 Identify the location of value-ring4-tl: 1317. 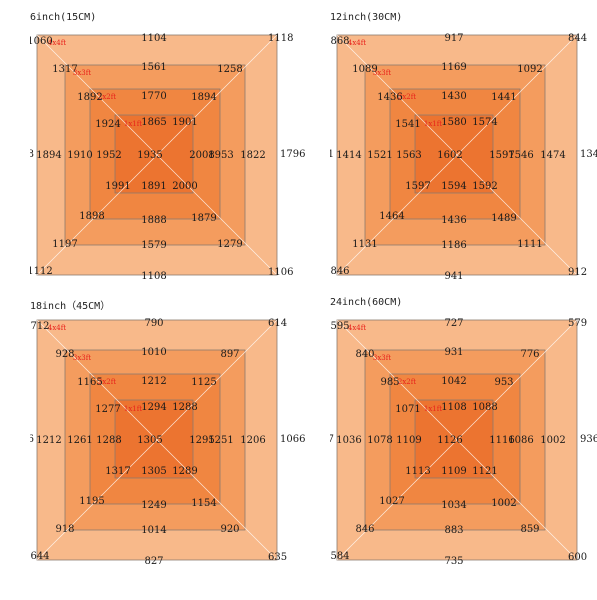
(64, 69).